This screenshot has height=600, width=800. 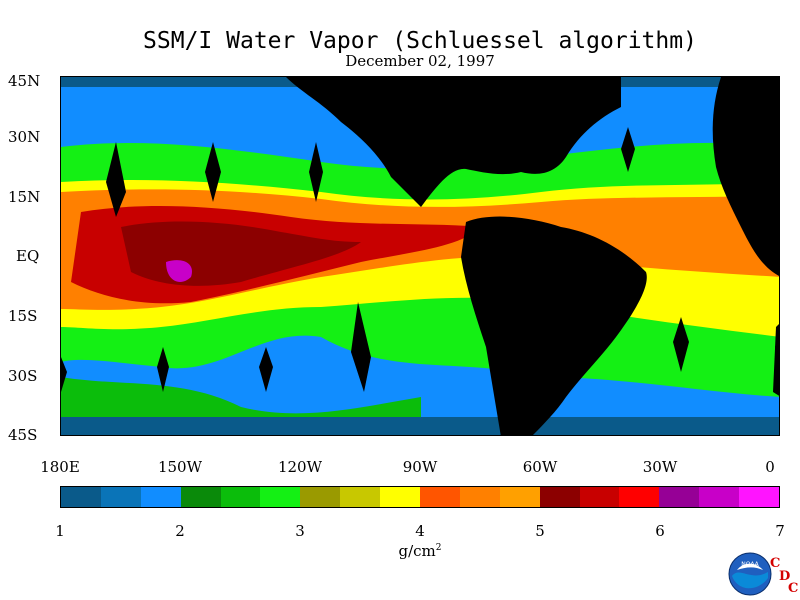 What do you see at coordinates (24, 81) in the screenshot?
I see `lat-label-45n: 45N` at bounding box center [24, 81].